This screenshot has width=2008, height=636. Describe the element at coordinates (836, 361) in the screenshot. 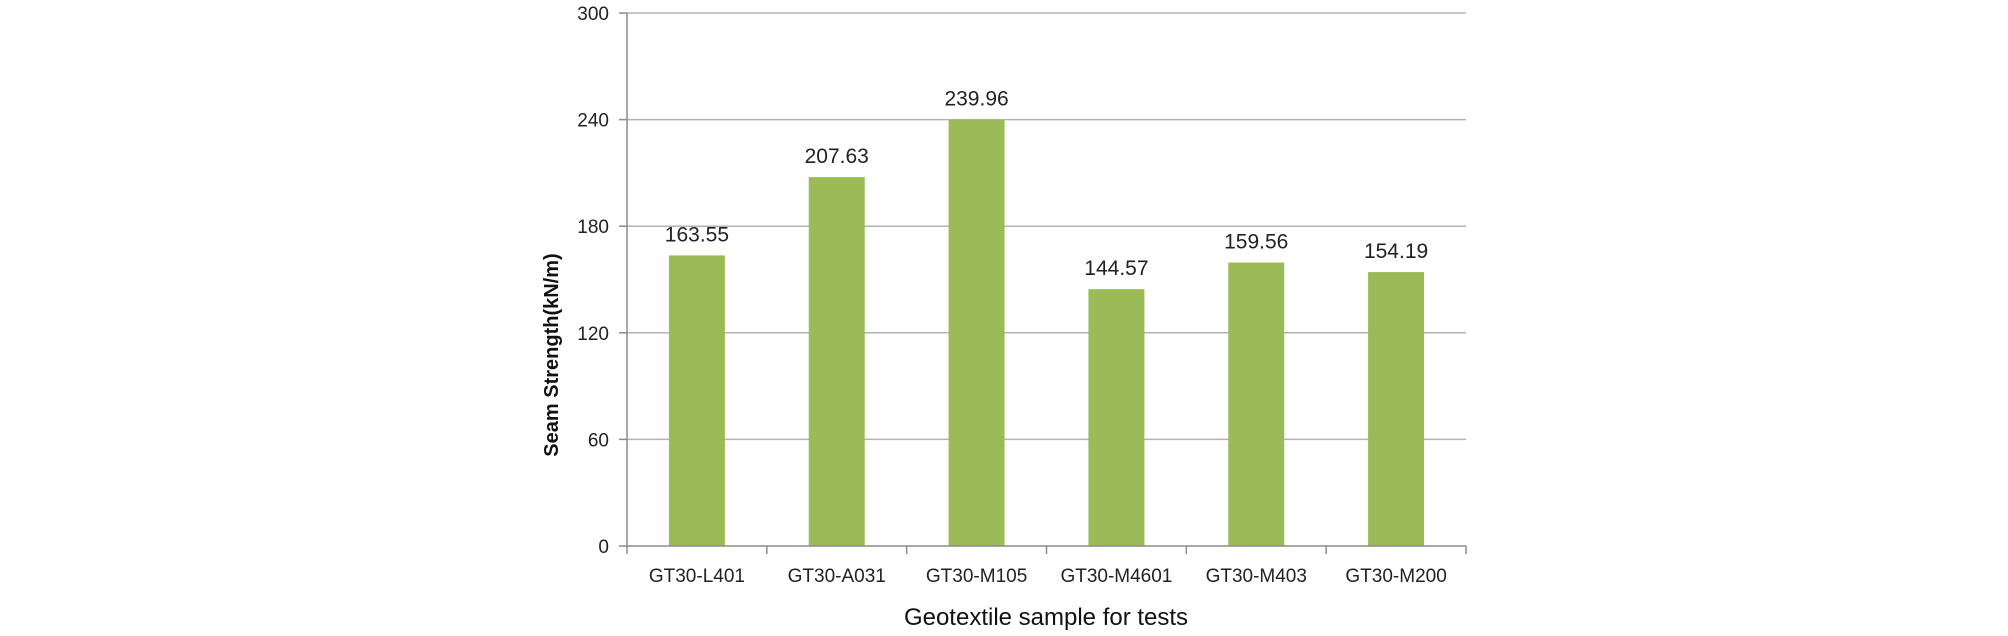

I see `bar-gt30-a031` at that location.